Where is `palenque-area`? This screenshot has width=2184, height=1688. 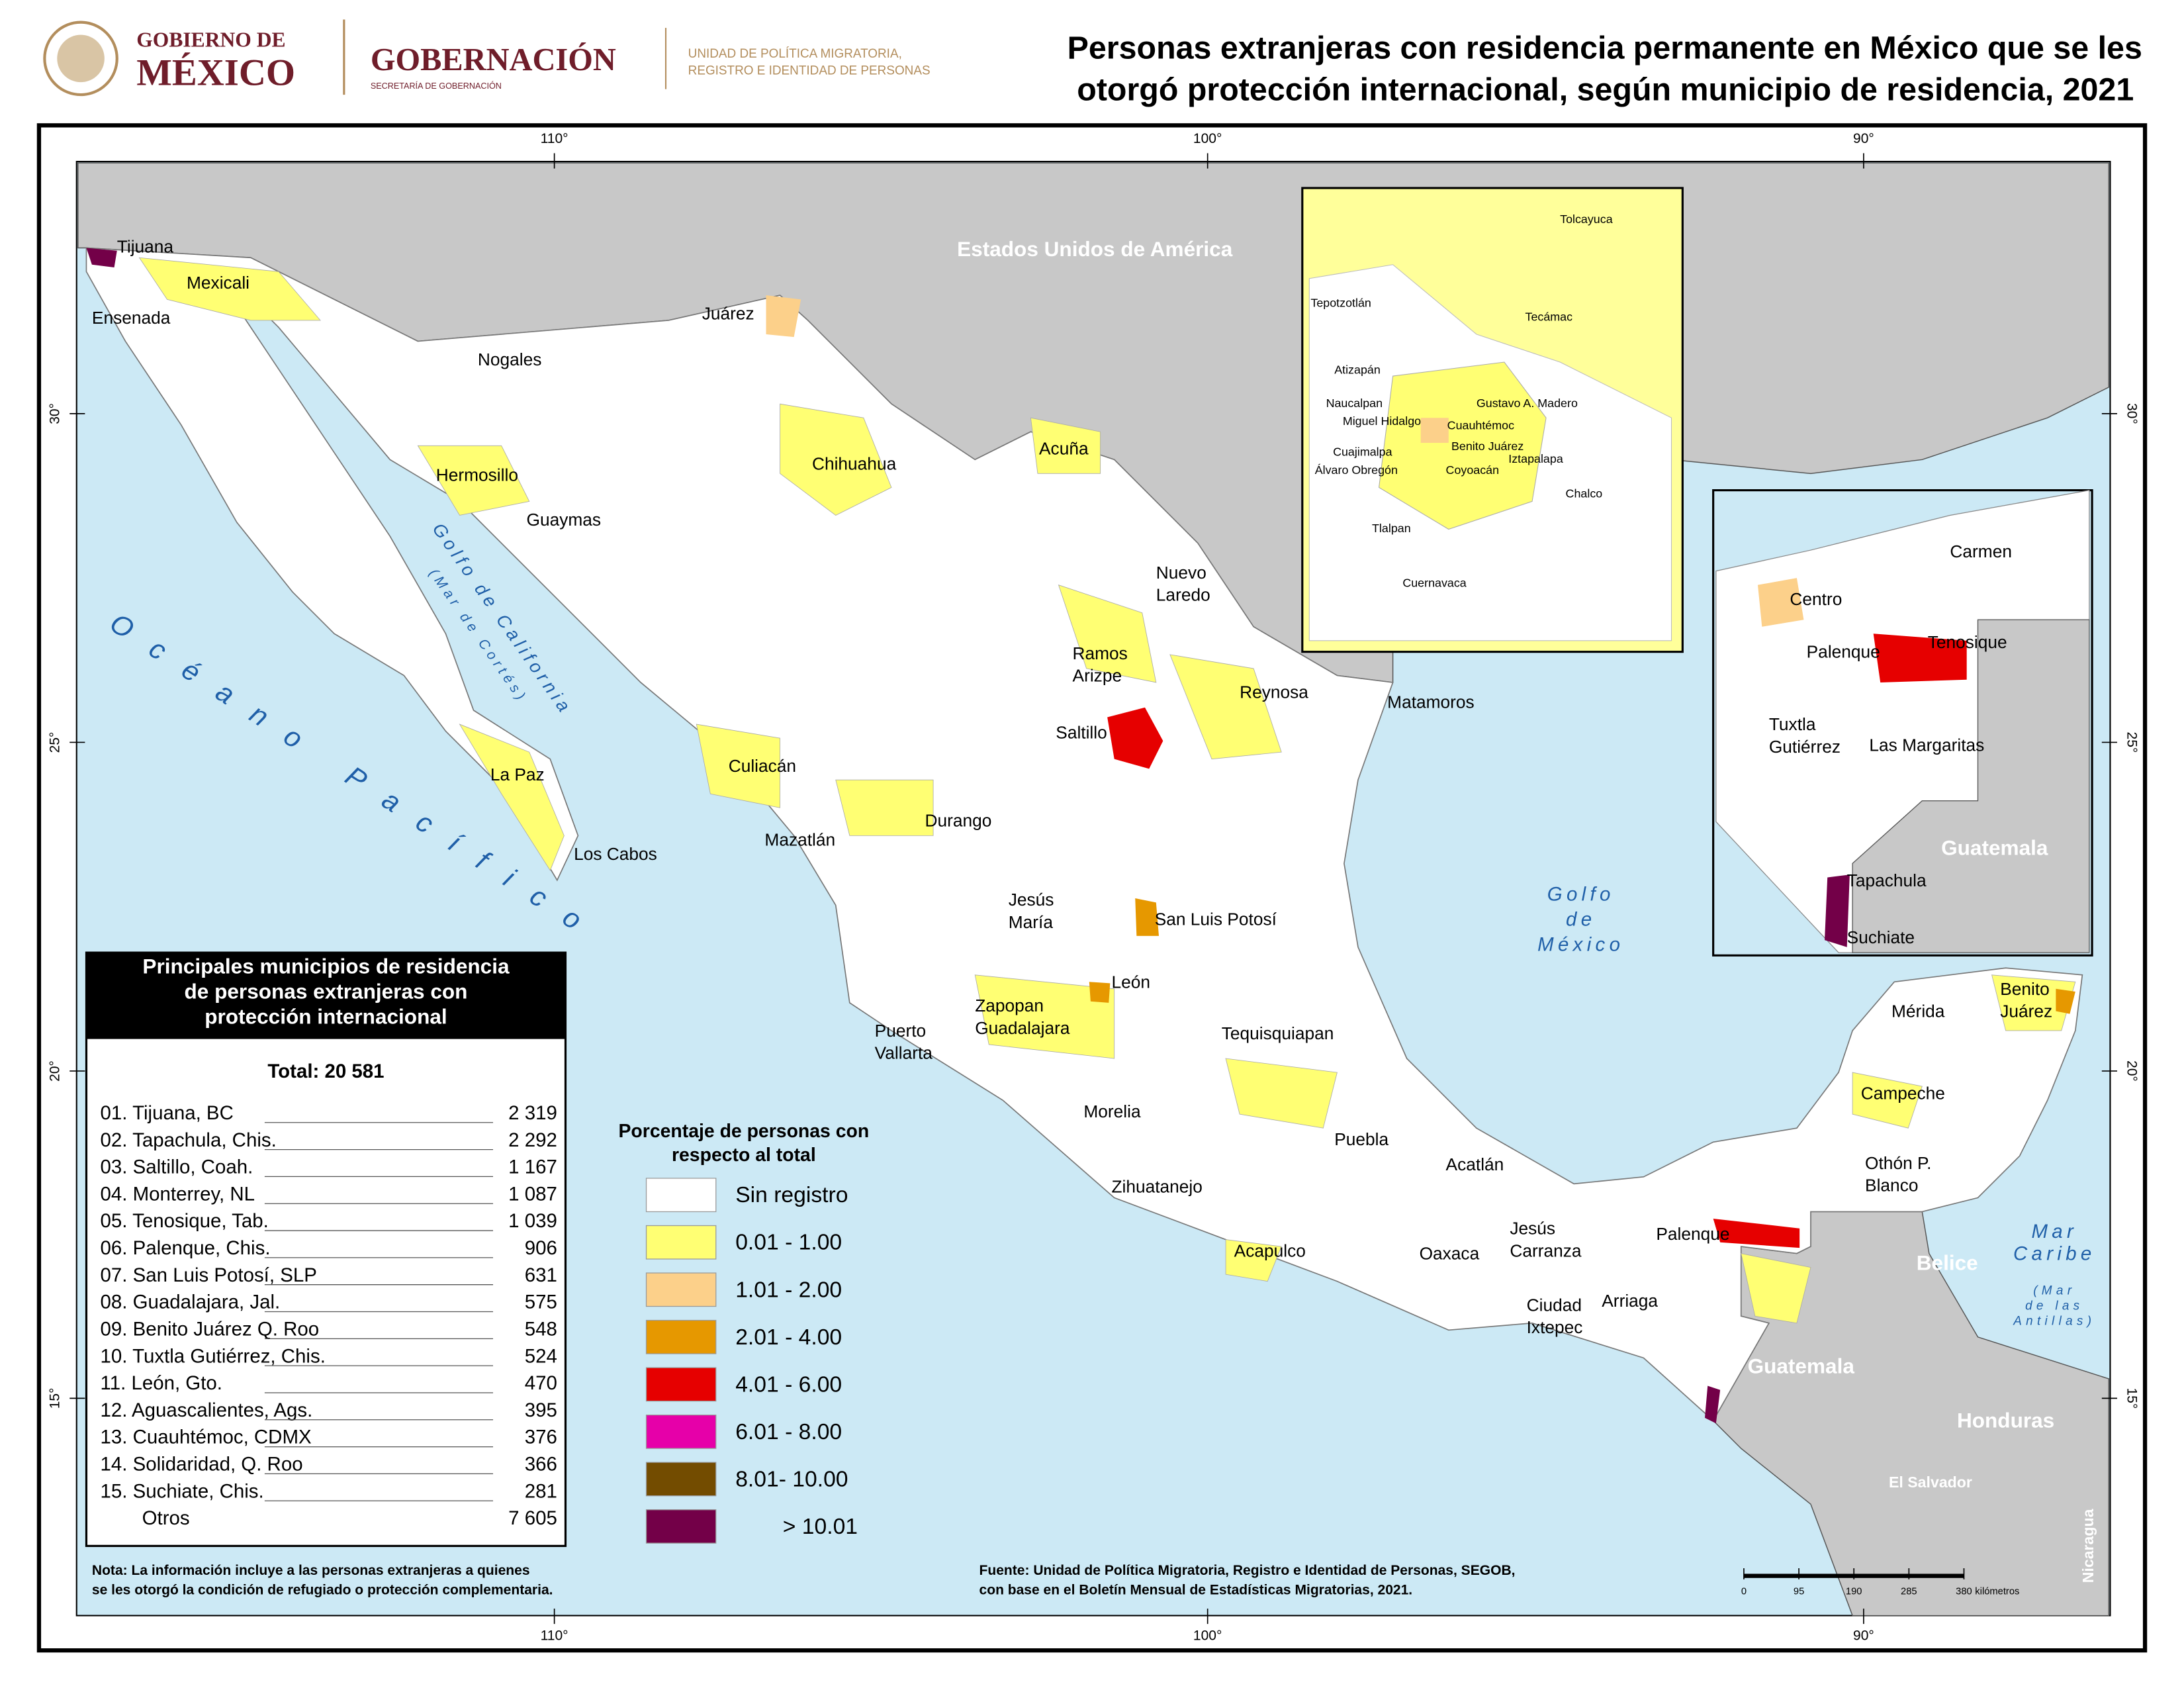 palenque-area is located at coordinates (1757, 1233).